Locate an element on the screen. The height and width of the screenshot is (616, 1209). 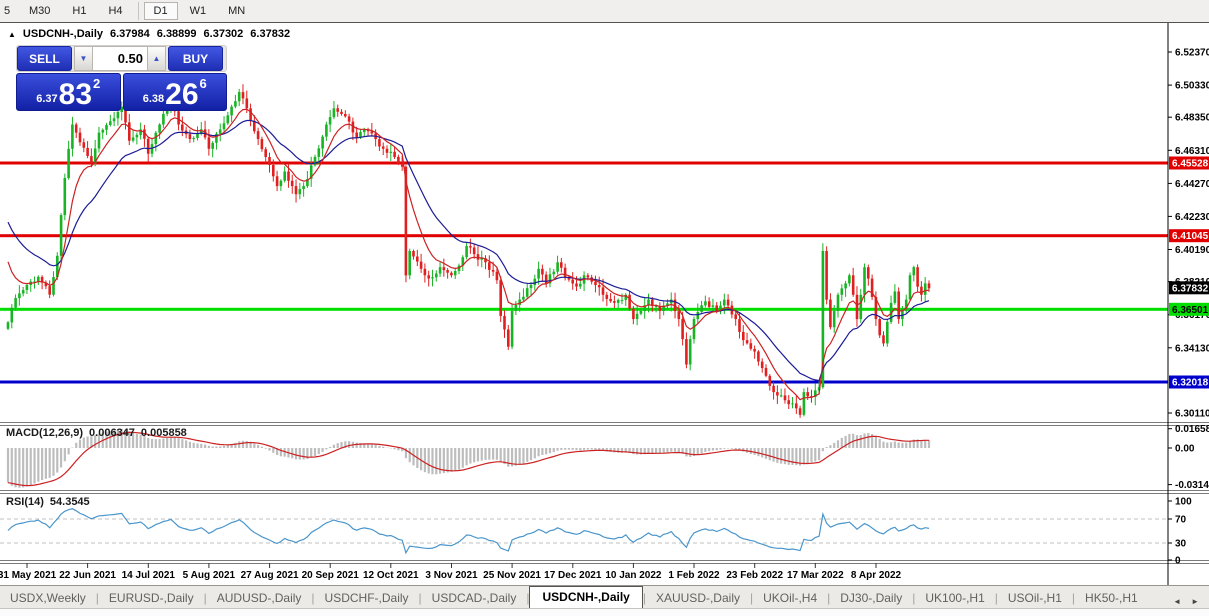
date-axis-label: 3 Nov 2021 is located at coordinates (451, 575).